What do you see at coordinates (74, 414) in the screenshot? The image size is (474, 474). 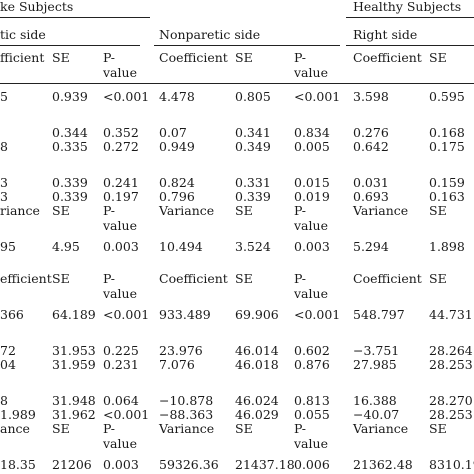 I see `table-row-c1: 31.962` at bounding box center [74, 414].